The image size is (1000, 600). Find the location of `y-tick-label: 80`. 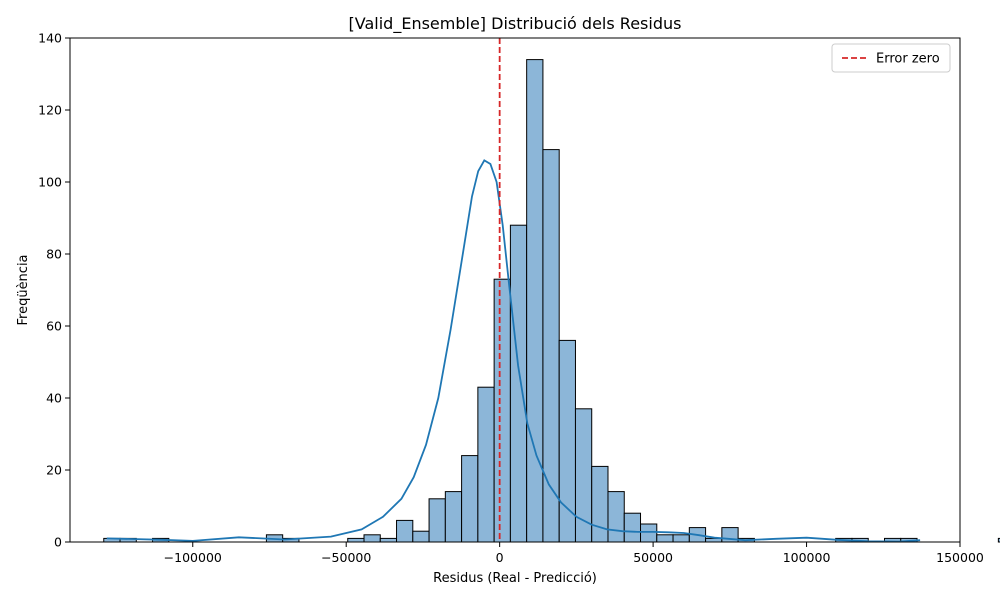

y-tick-label: 80 is located at coordinates (54, 254).